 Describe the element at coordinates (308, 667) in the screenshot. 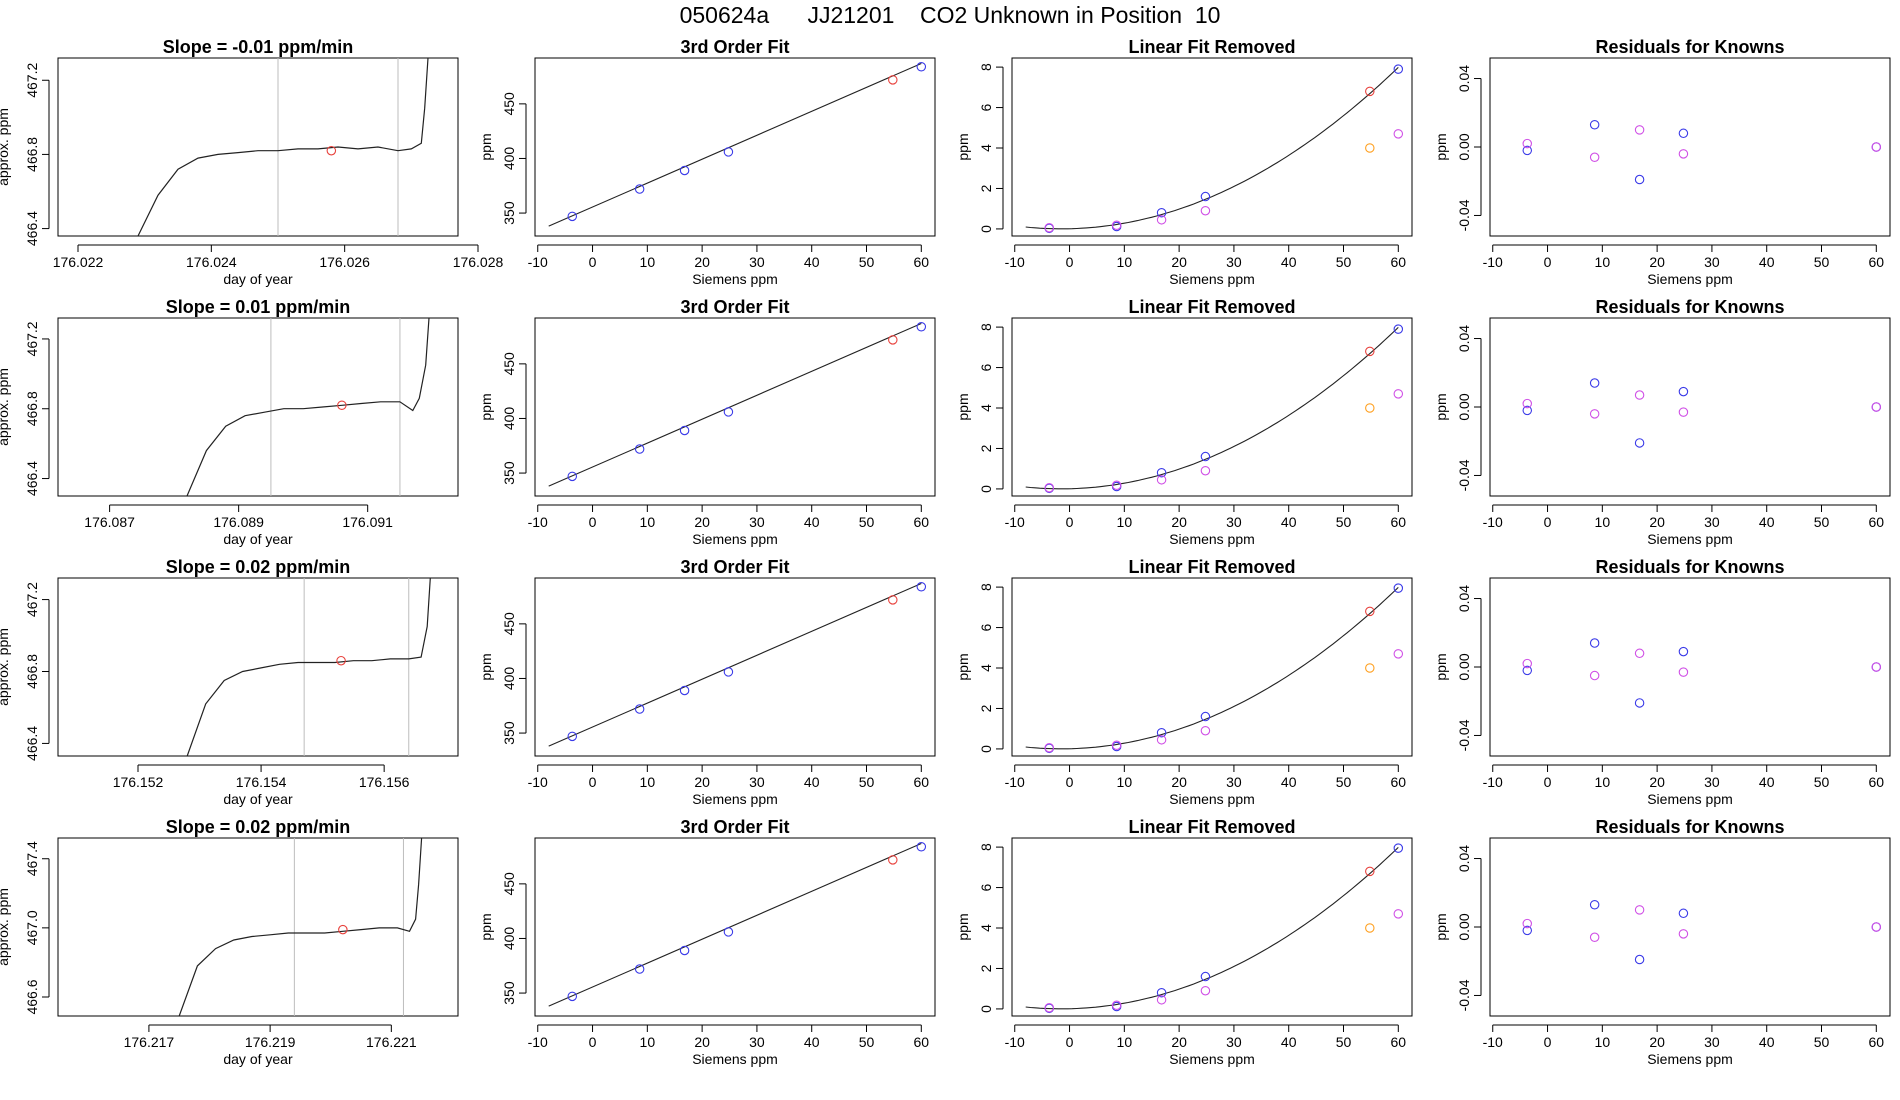

I see `data-trace-line` at that location.